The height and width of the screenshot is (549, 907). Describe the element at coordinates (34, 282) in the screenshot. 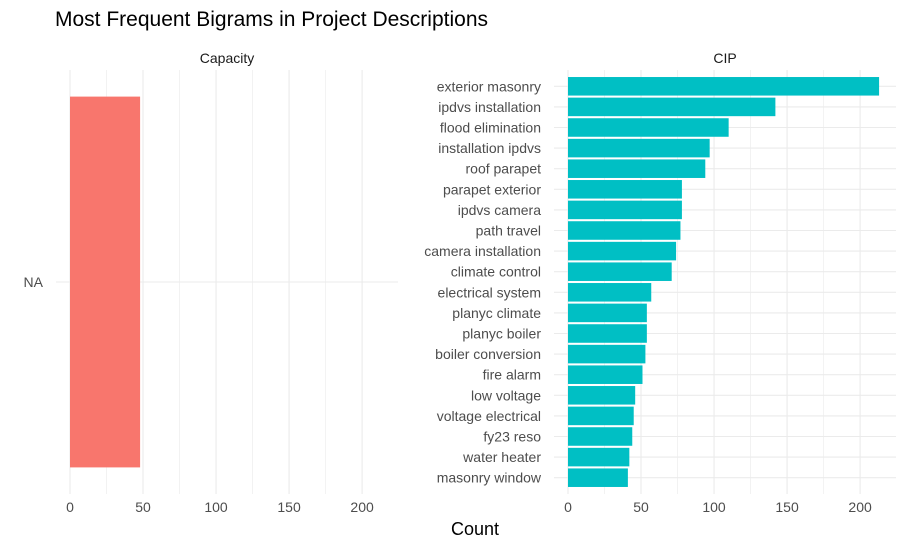

I see `y-tick-label: NA` at that location.